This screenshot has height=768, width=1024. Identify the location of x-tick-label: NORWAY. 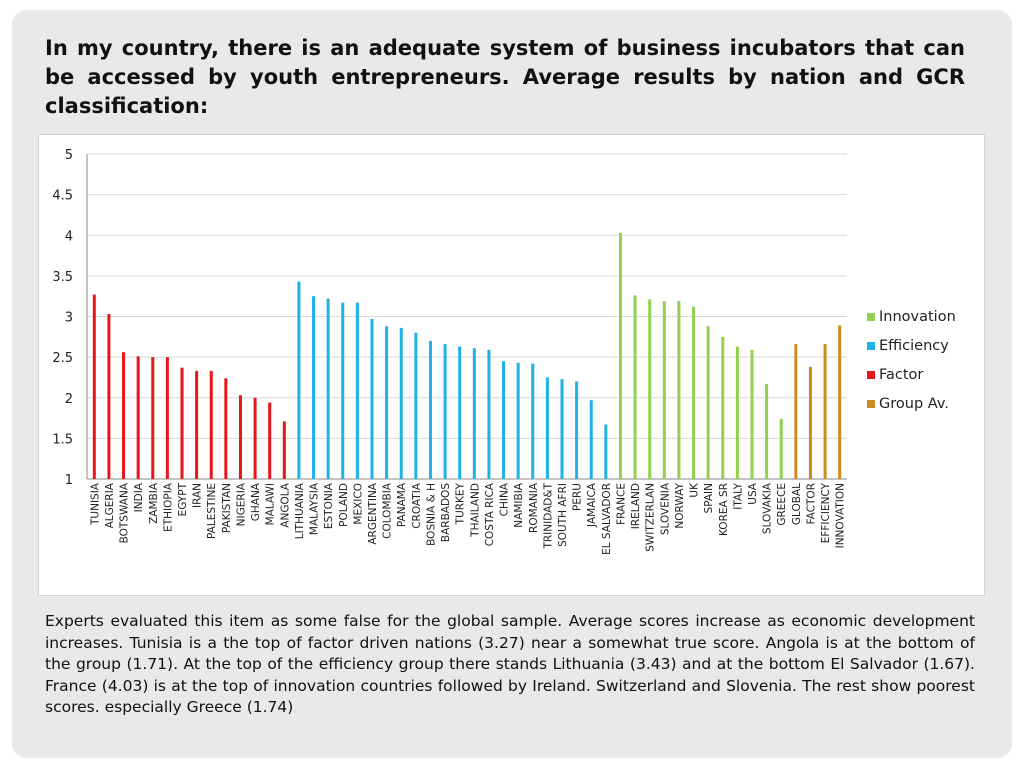
(680, 505).